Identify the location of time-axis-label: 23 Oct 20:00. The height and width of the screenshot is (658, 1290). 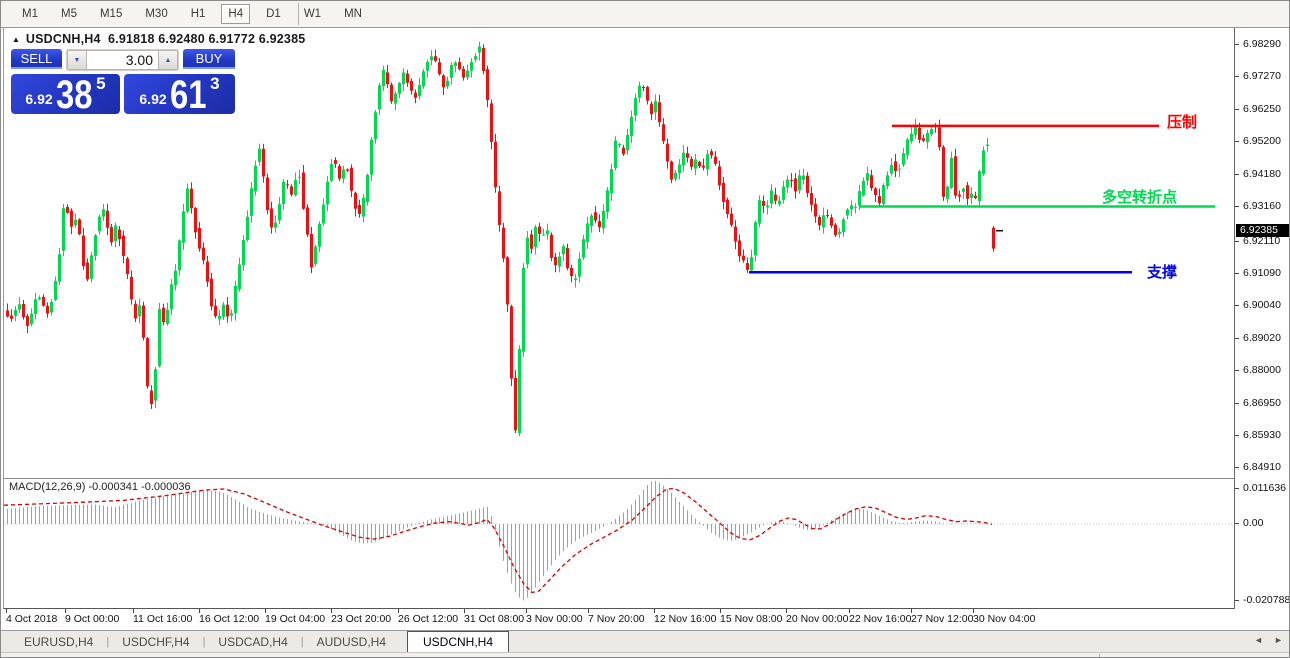
(361, 619).